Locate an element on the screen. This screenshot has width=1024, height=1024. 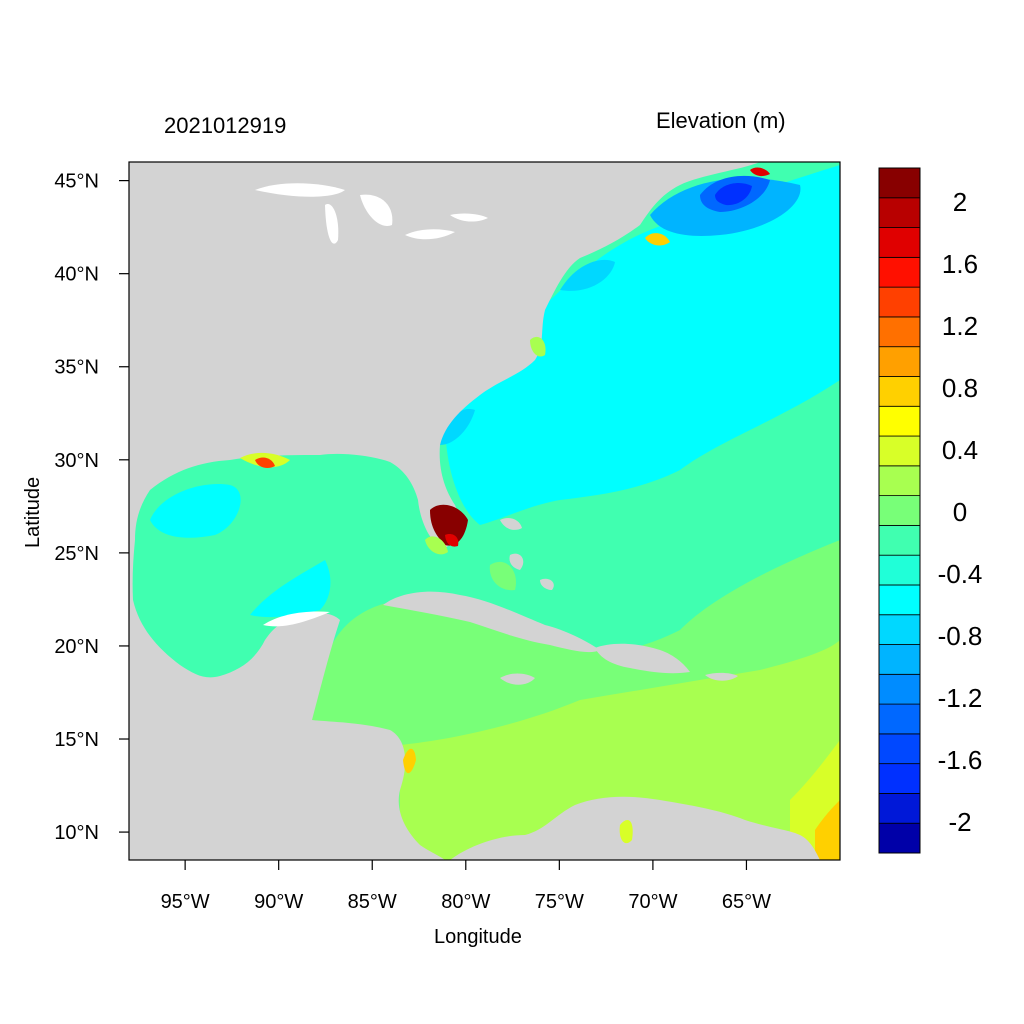
land-south-america is located at coordinates (635, 828).